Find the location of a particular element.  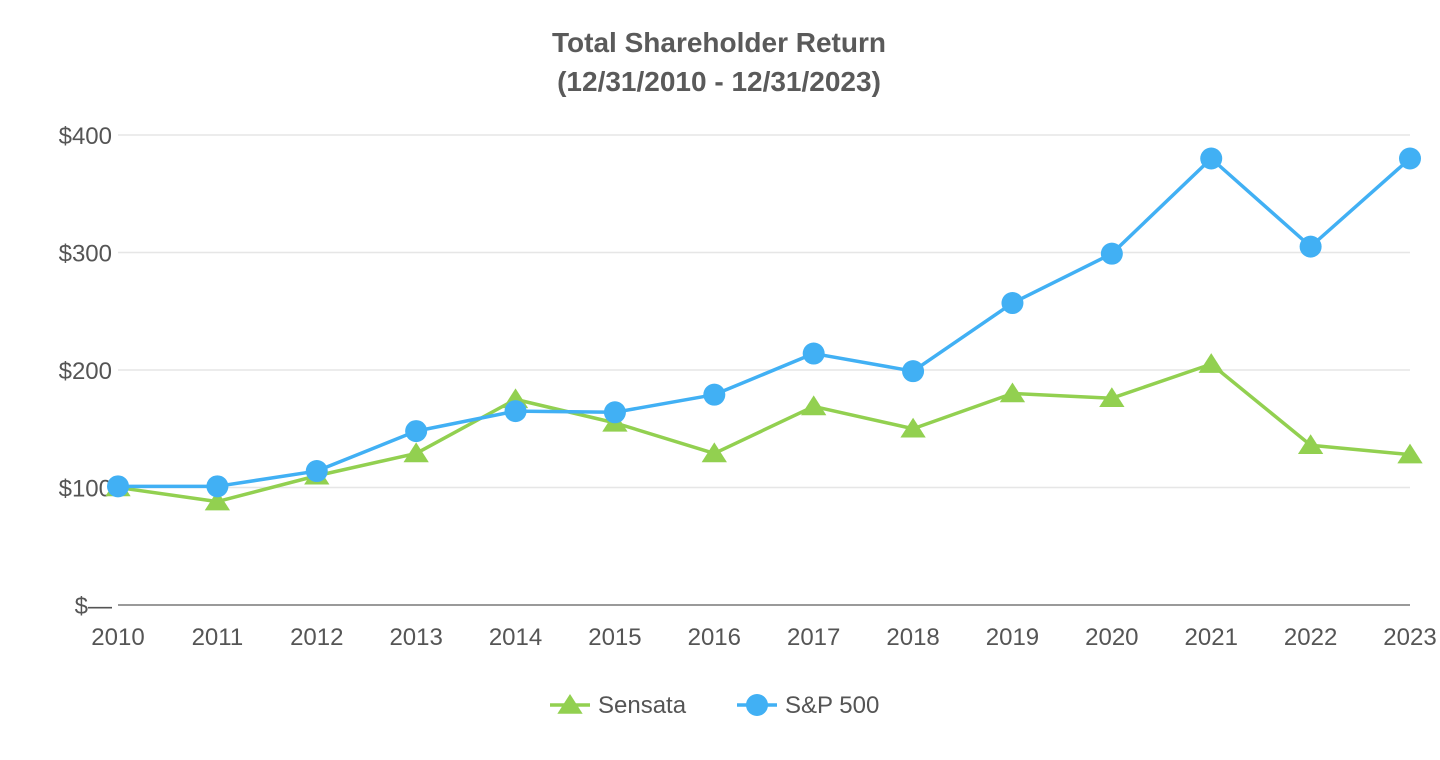

x-tick-label: 2010 is located at coordinates (117, 637).